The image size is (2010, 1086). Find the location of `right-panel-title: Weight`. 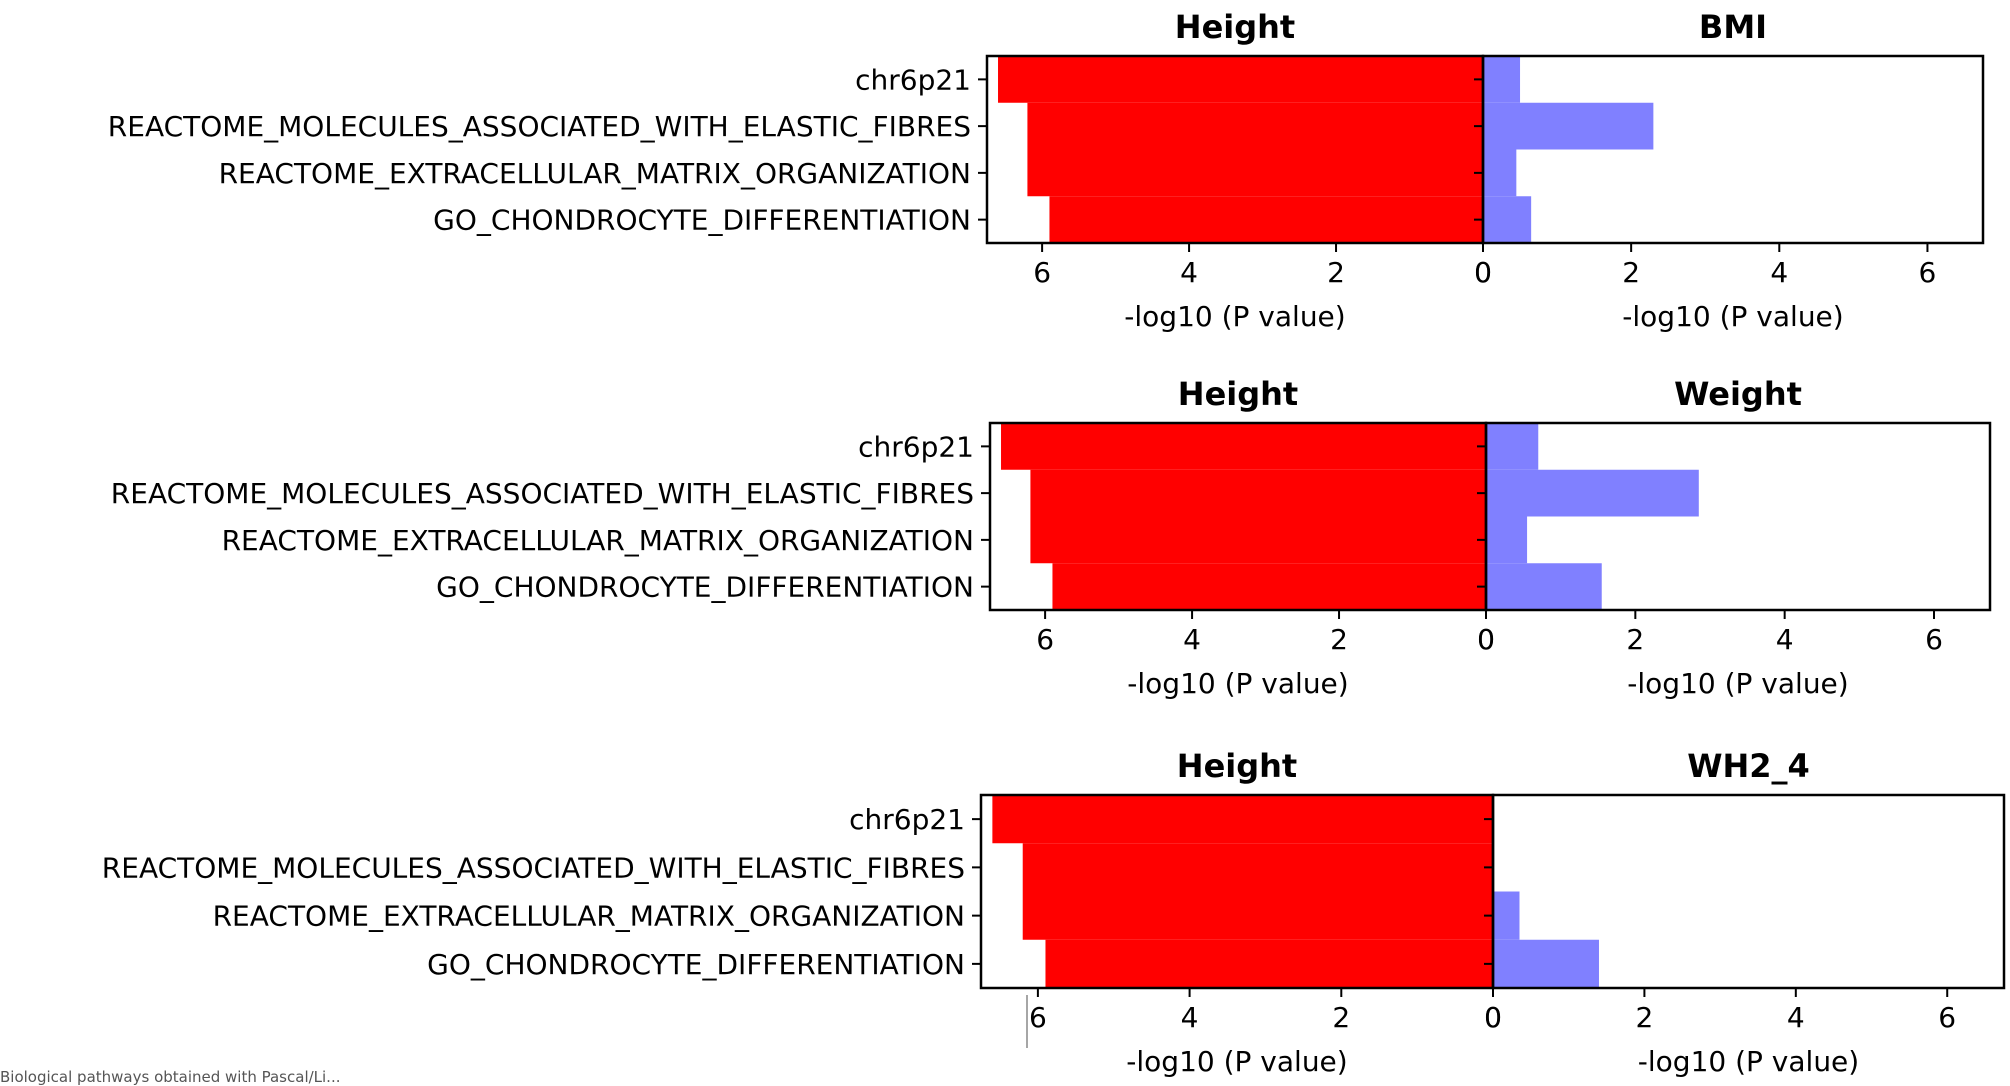

right-panel-title: Weight is located at coordinates (1738, 394).